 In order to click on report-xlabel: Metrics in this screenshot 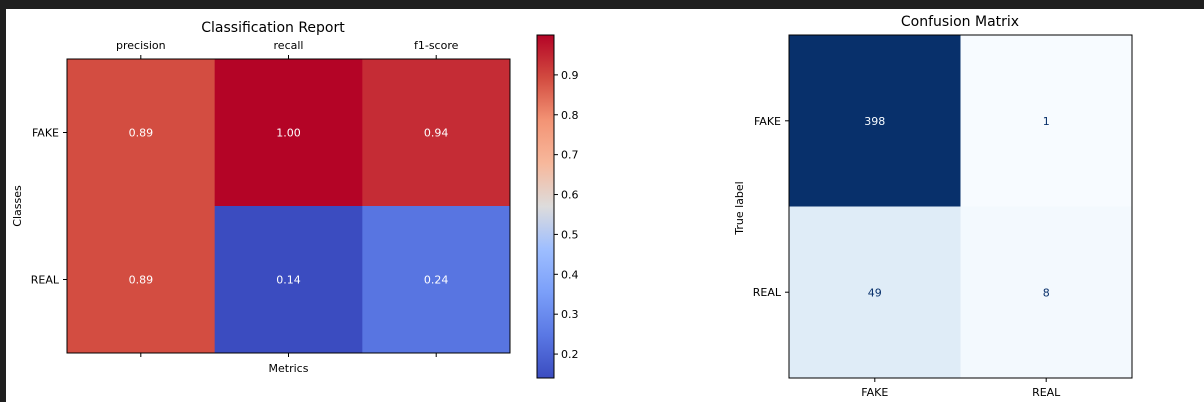, I will do `click(289, 368)`.